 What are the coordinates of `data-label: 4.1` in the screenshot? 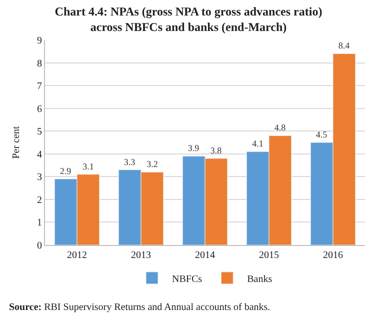 It's located at (258, 143).